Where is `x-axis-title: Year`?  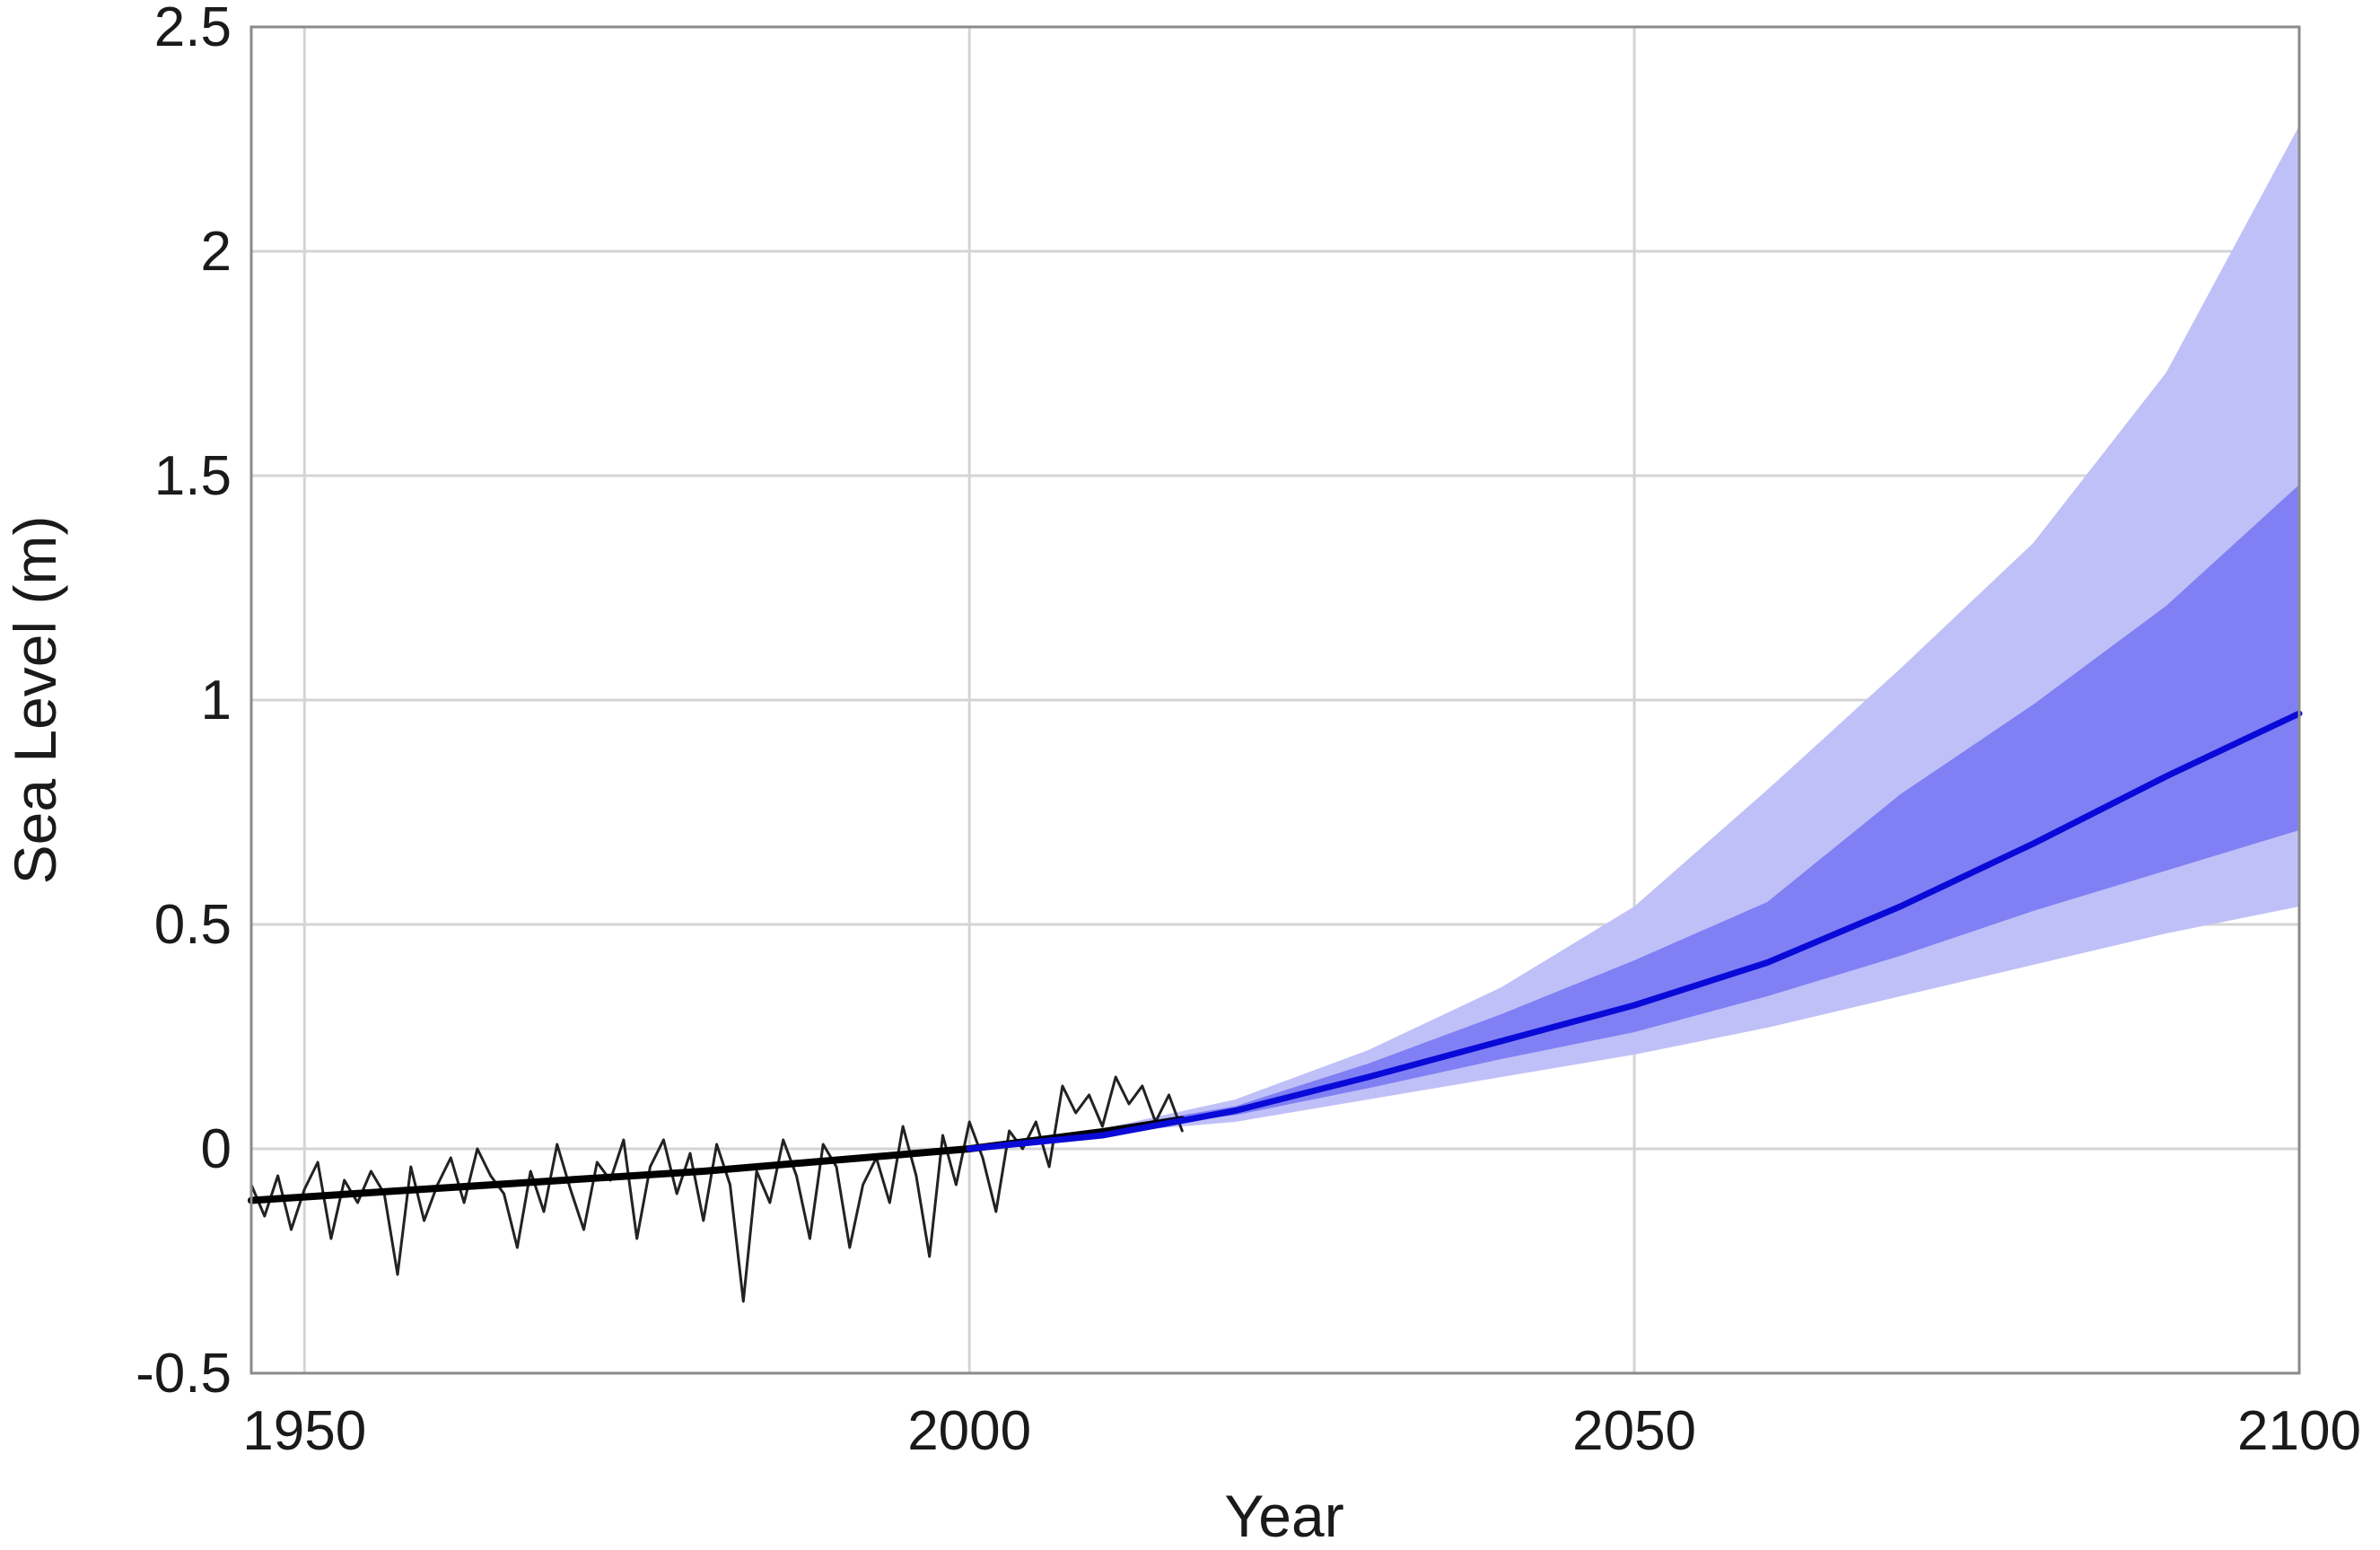 x-axis-title: Year is located at coordinates (1283, 1516).